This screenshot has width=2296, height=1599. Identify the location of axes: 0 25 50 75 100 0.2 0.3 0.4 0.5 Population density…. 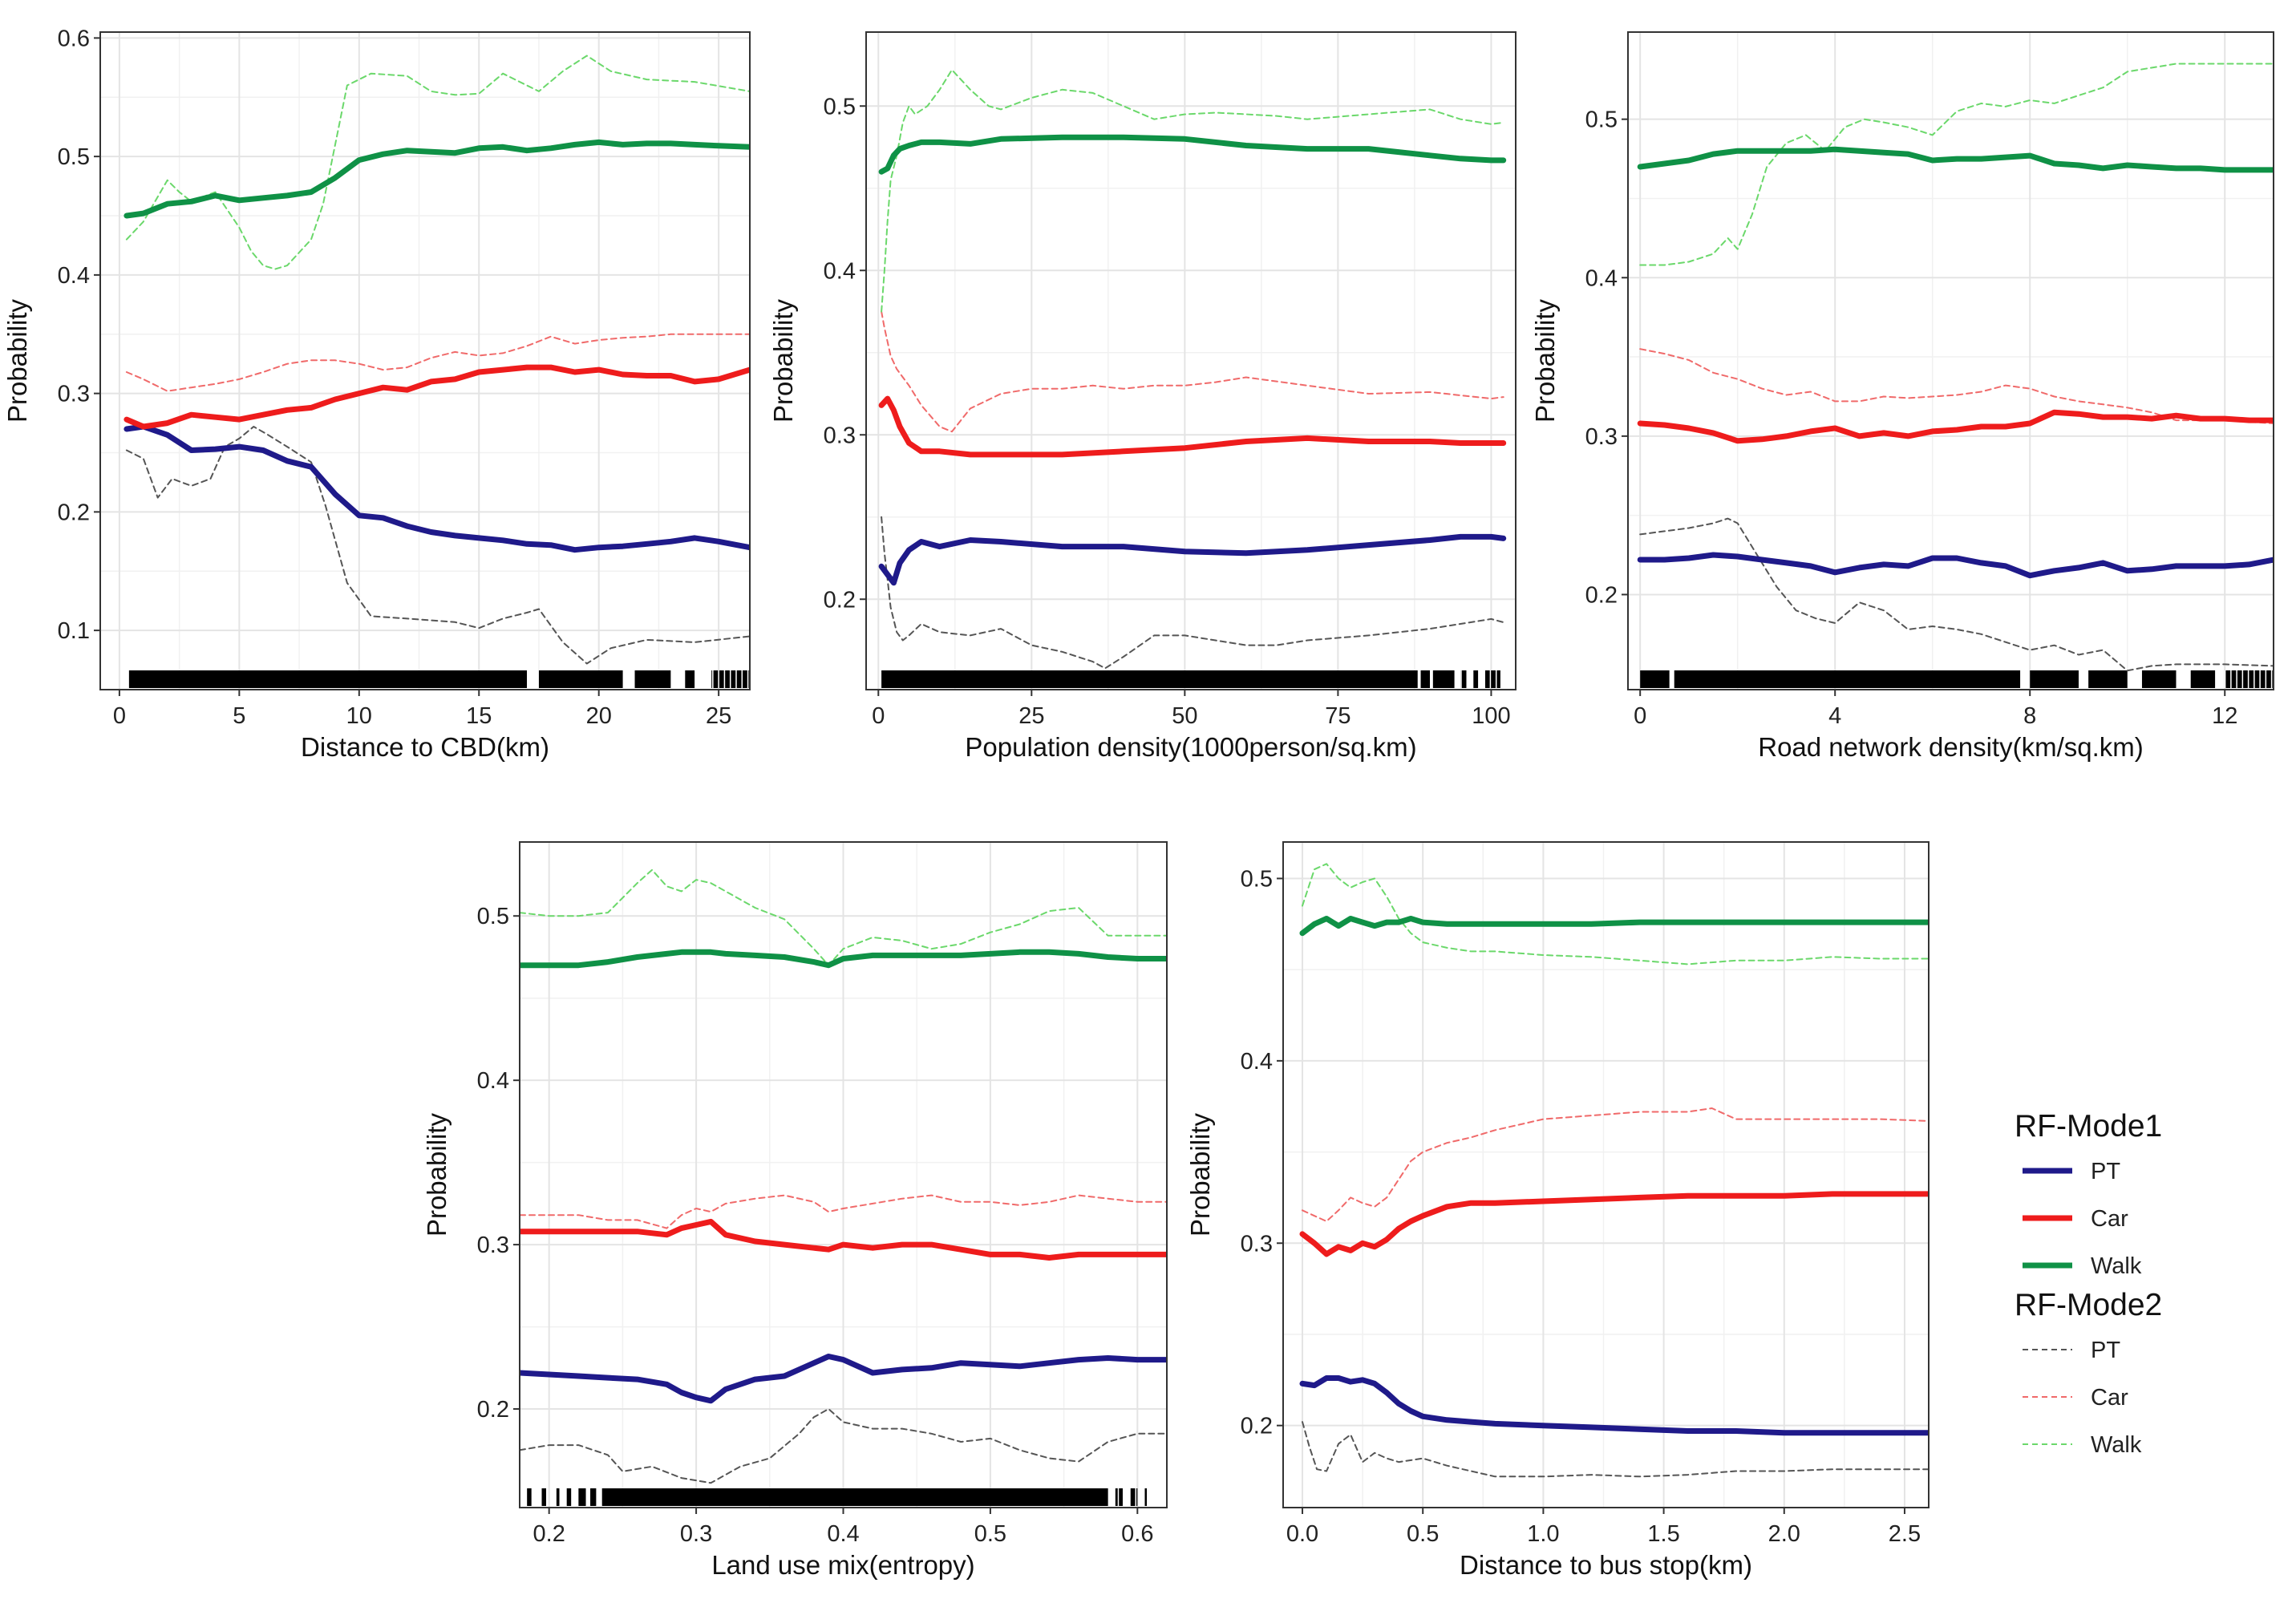
(1139, 428).